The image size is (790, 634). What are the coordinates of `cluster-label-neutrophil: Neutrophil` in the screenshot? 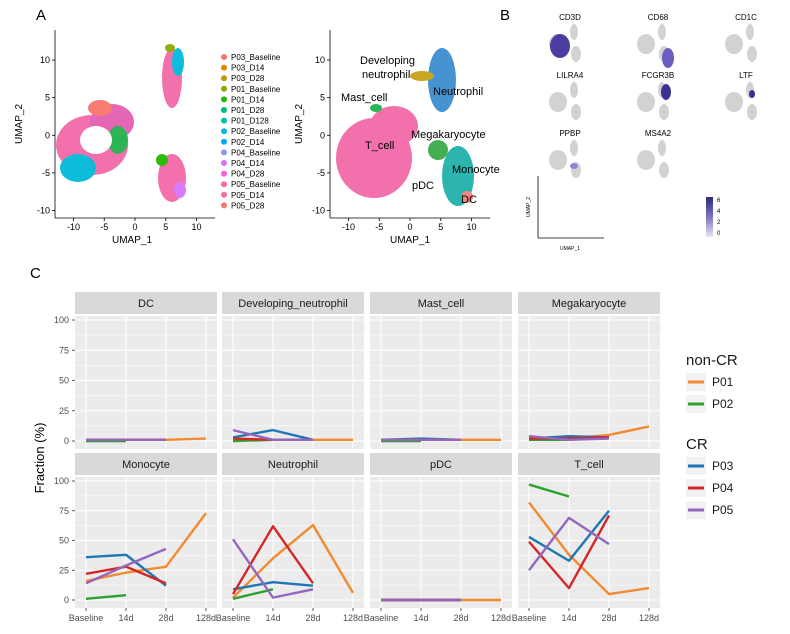 It's located at (458, 92).